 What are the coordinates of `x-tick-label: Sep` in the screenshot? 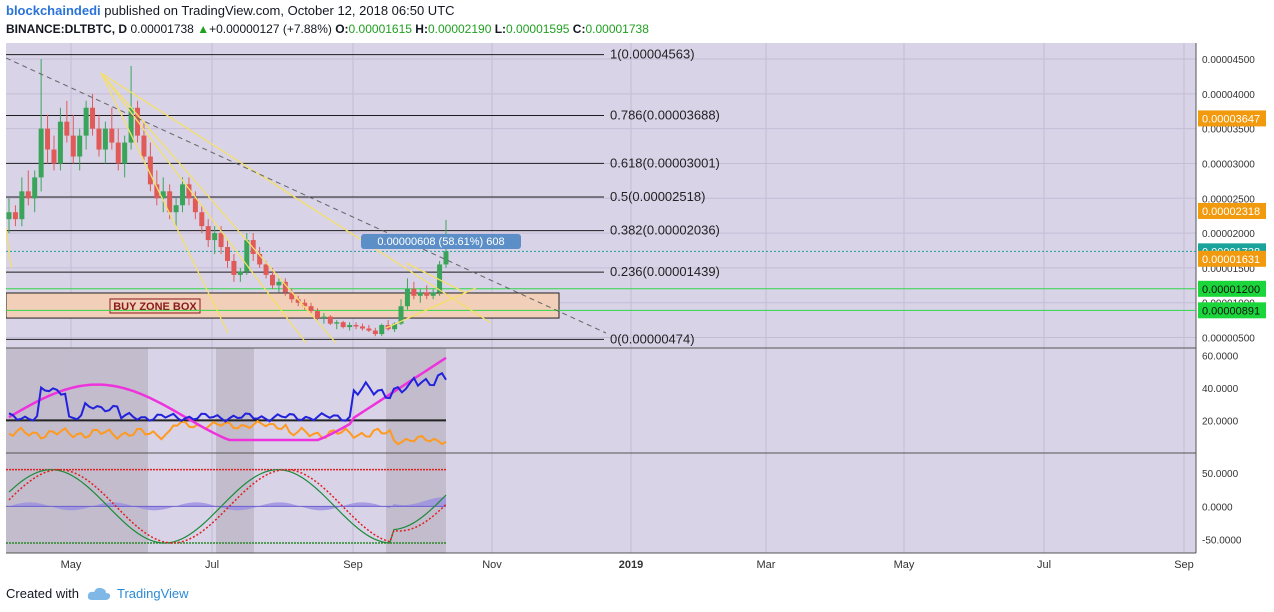 It's located at (353, 565).